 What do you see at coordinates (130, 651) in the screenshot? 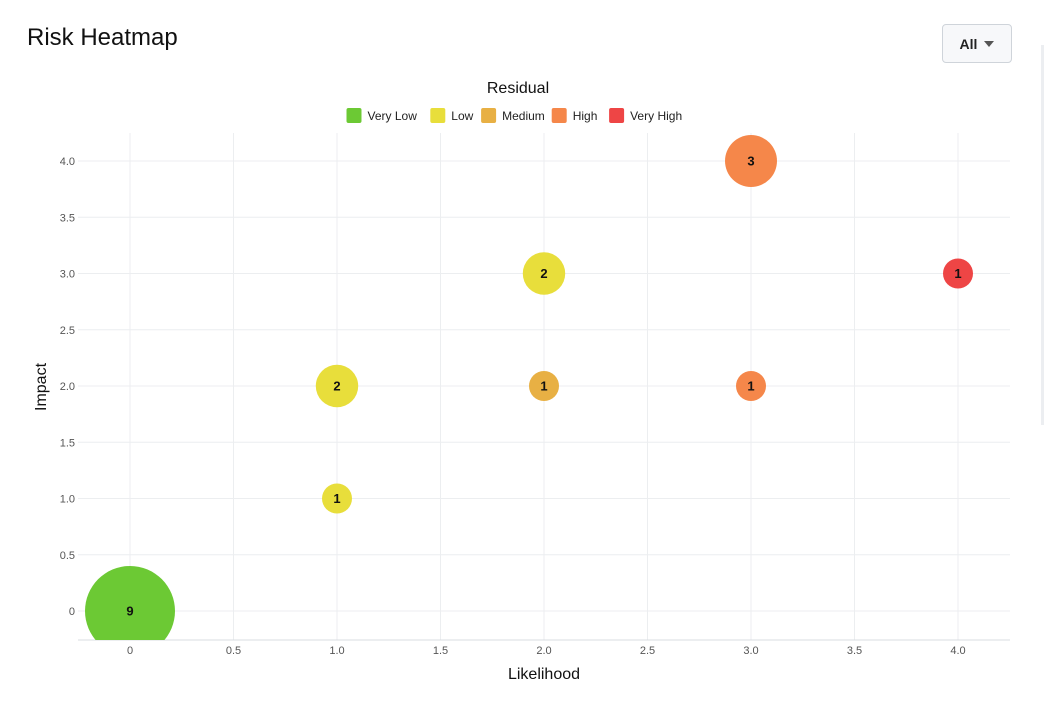
I see `x-tick-label: 0` at bounding box center [130, 651].